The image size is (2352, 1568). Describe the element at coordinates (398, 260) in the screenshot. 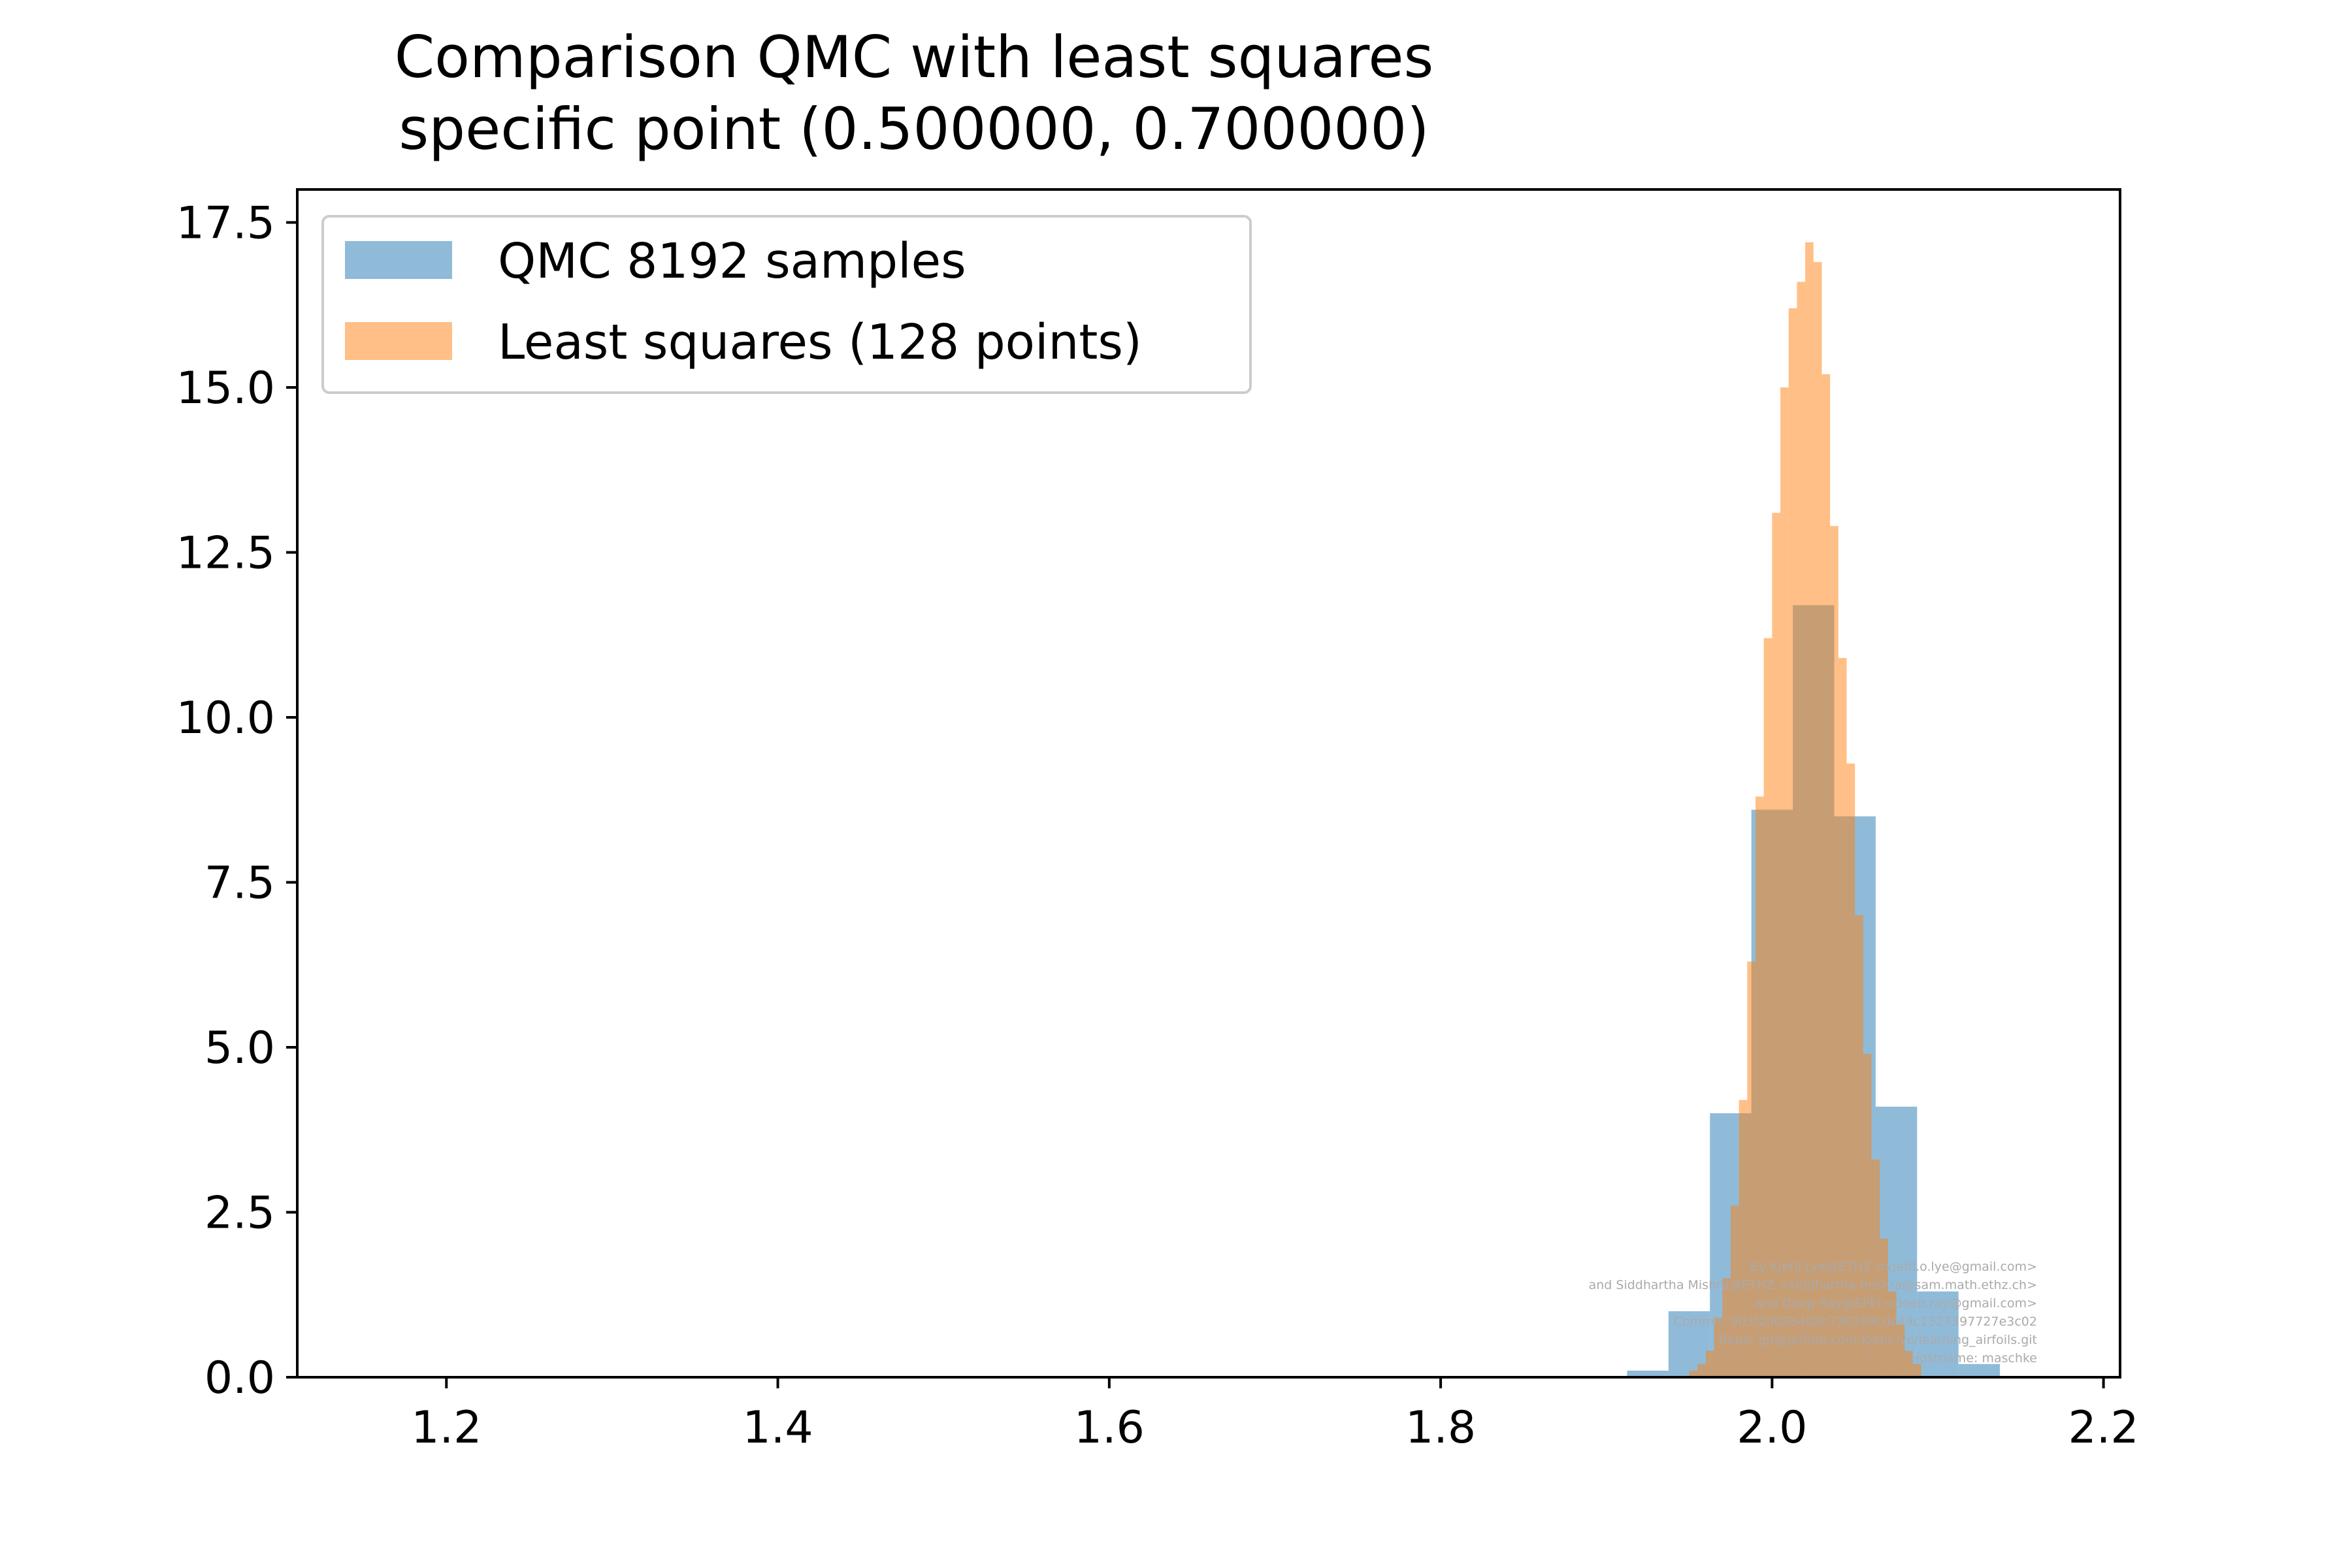

I see `legend-swatch-qmc` at that location.